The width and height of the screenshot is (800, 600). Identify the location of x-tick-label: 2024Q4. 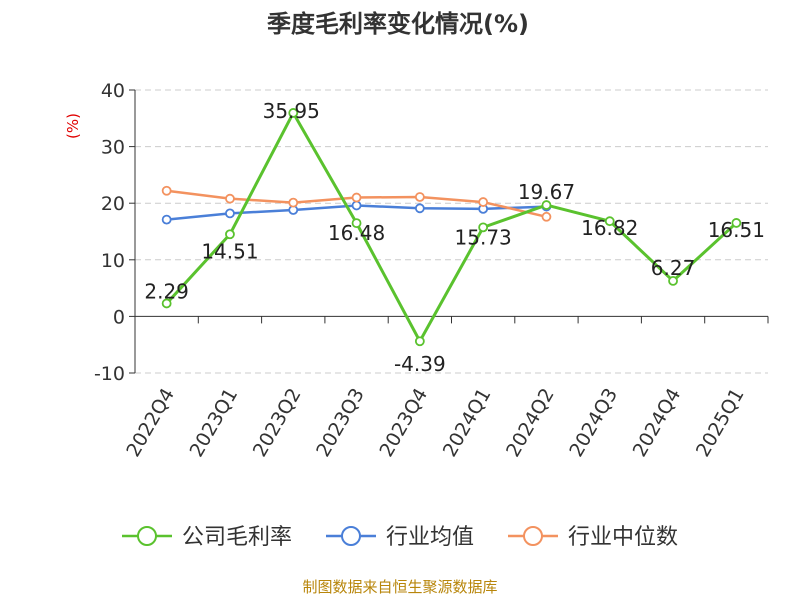
(657, 423).